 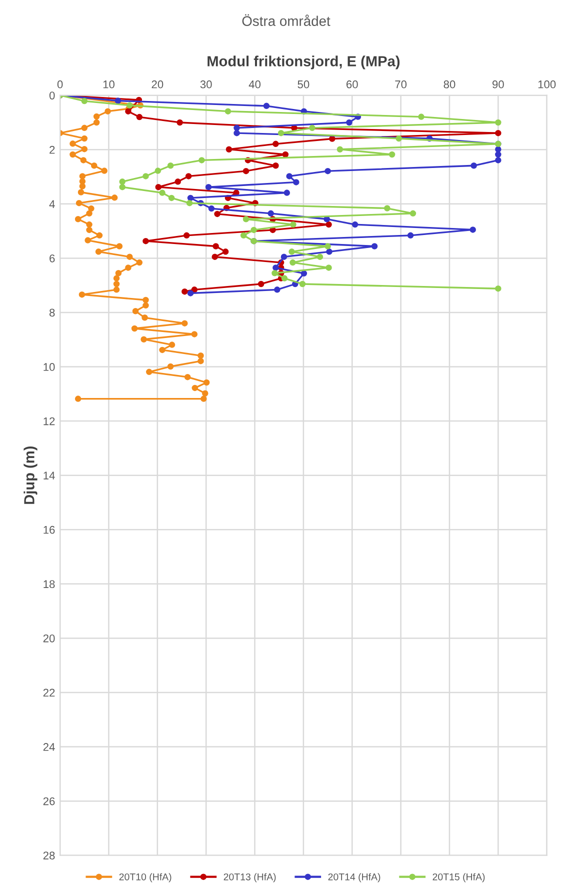 What do you see at coordinates (254, 84) in the screenshot?
I see `x-tick-label: 40` at bounding box center [254, 84].